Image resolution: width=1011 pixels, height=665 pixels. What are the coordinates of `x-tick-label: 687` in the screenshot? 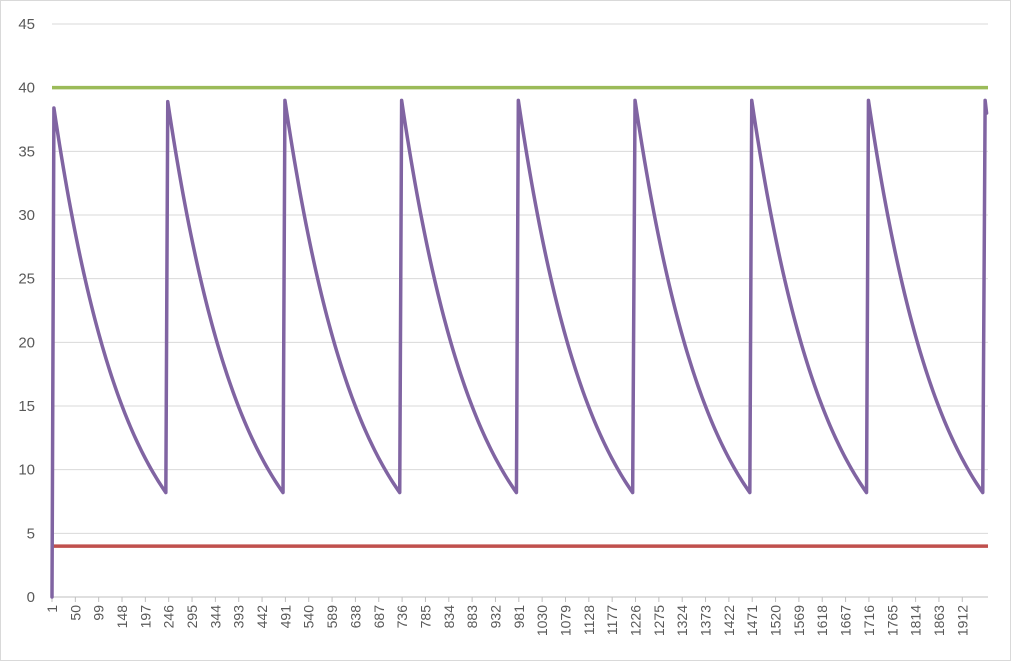 It's located at (379, 617).